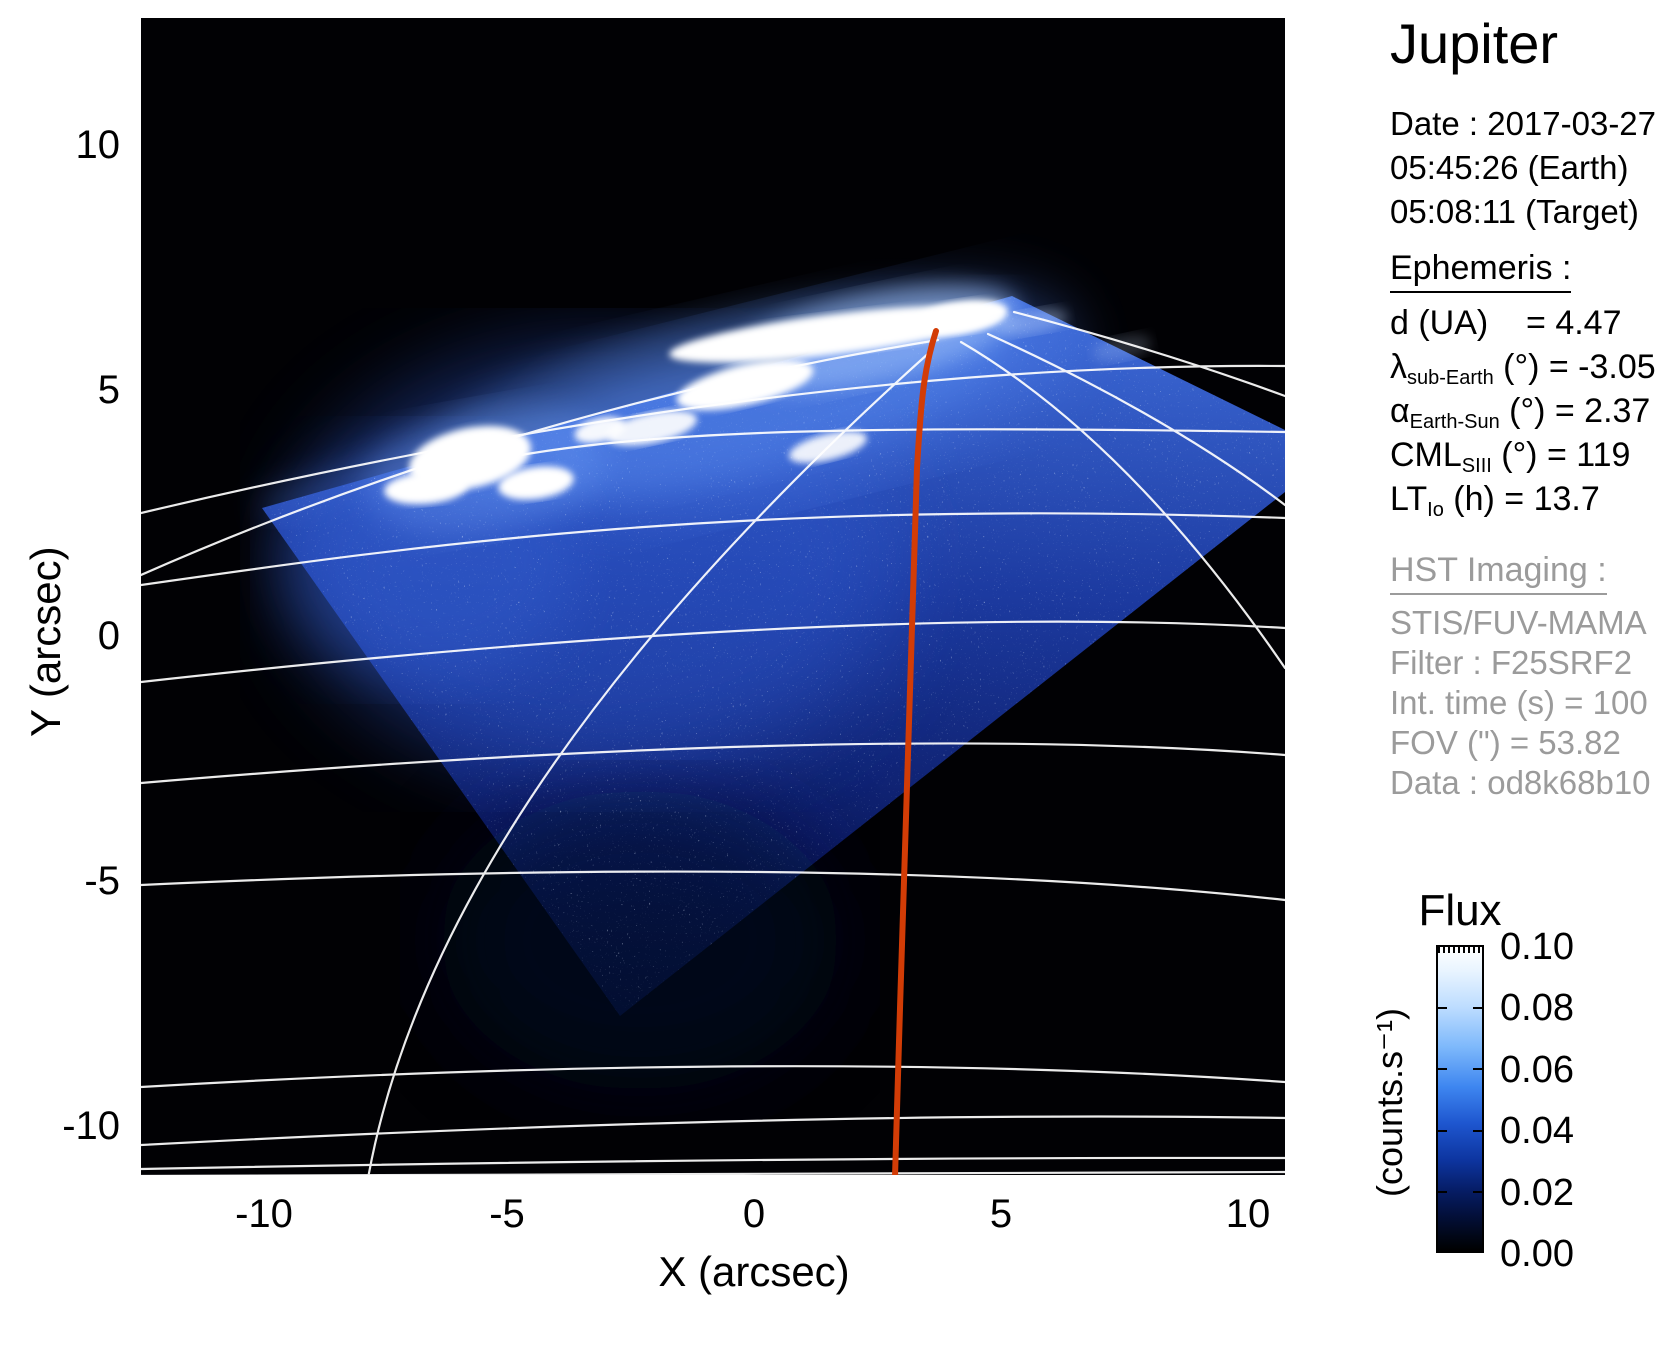 This screenshot has width=1677, height=1367. Describe the element at coordinates (1481, 270) in the screenshot. I see `ephemeris-heading: Ephemeris :` at that location.